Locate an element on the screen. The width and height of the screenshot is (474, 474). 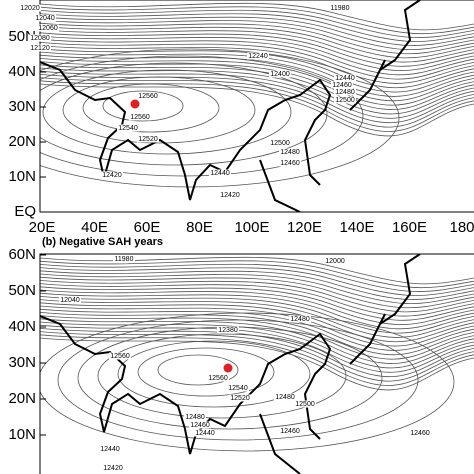
contour-label: 12400 is located at coordinates (280, 74).